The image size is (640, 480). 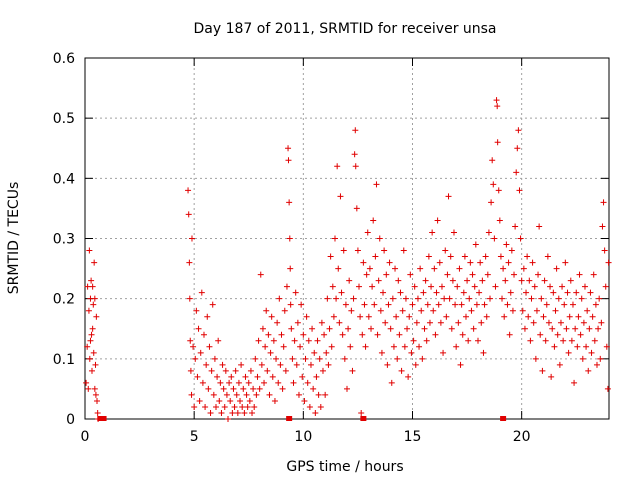 I want to click on x-tick-label: 15, so click(x=413, y=437).